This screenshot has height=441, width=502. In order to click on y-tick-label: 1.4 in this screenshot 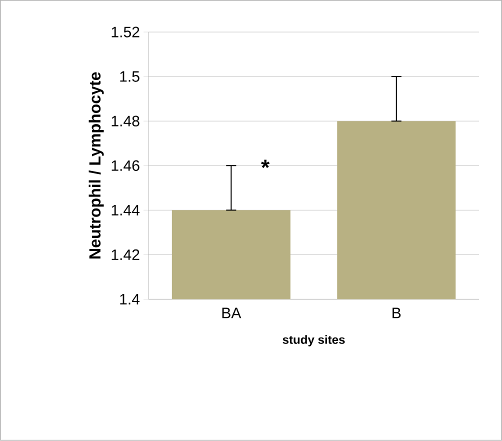, I will do `click(130, 299)`.